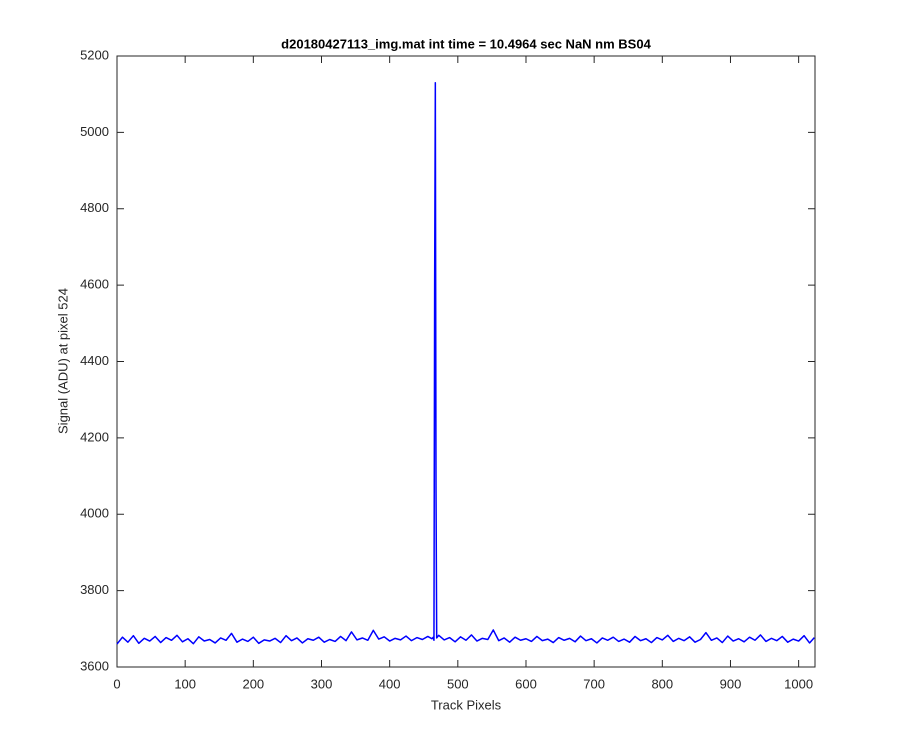 Image resolution: width=900 pixels, height=750 pixels. Describe the element at coordinates (662, 683) in the screenshot. I see `x-tick-label: 800` at that location.